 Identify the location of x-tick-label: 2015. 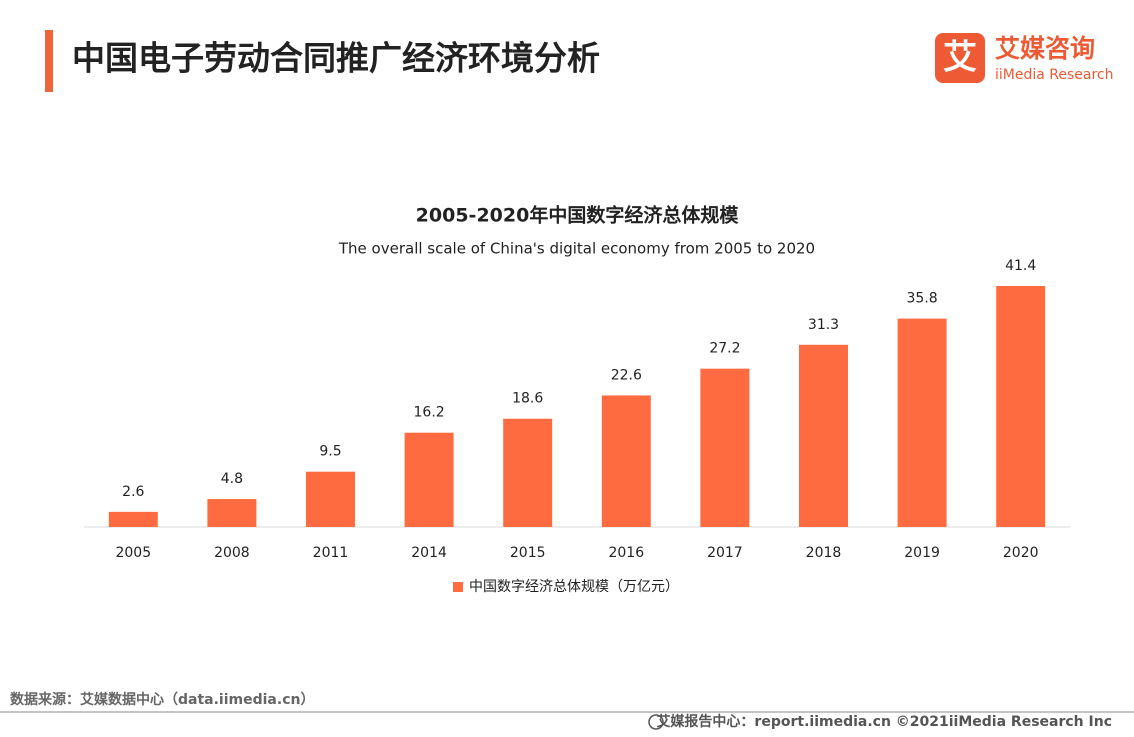
(528, 553).